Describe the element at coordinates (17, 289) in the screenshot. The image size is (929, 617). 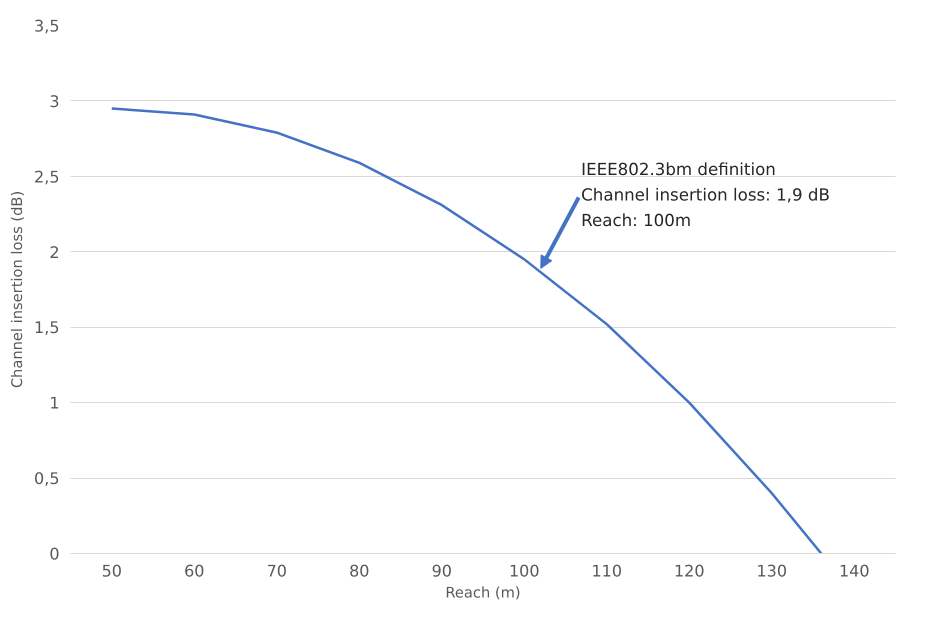
I see `y-axis-title: Channel insertion loss (dB)` at that location.